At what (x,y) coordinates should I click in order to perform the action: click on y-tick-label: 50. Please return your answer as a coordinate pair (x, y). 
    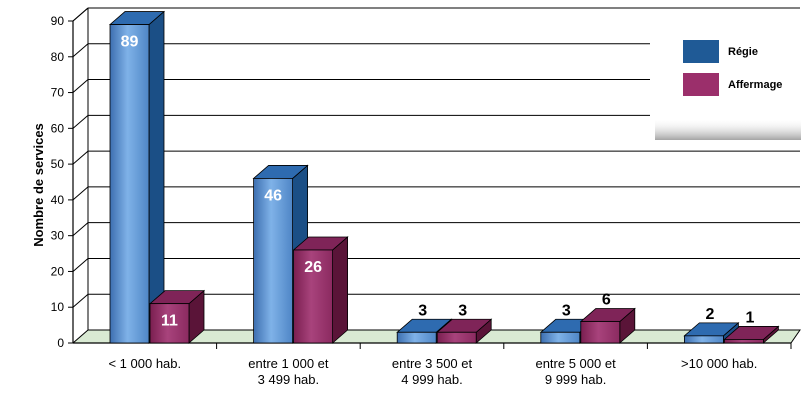
    Looking at the image, I should click on (58, 164).